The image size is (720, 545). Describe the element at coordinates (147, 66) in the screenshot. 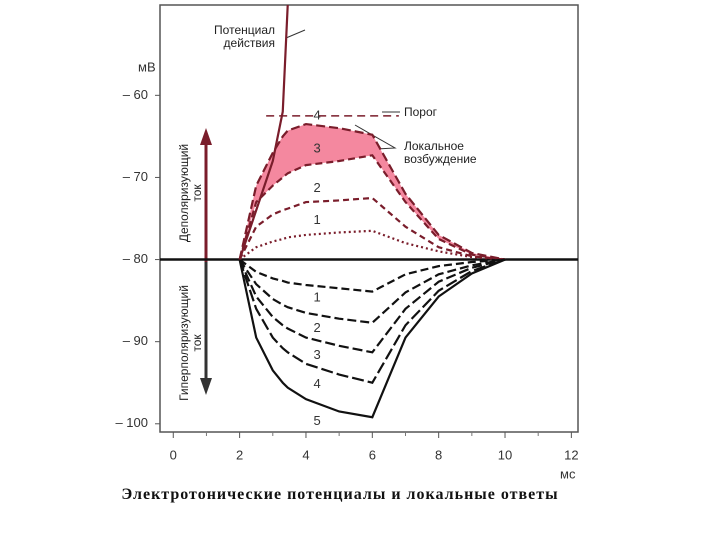

I see `y-unit: мВ` at that location.